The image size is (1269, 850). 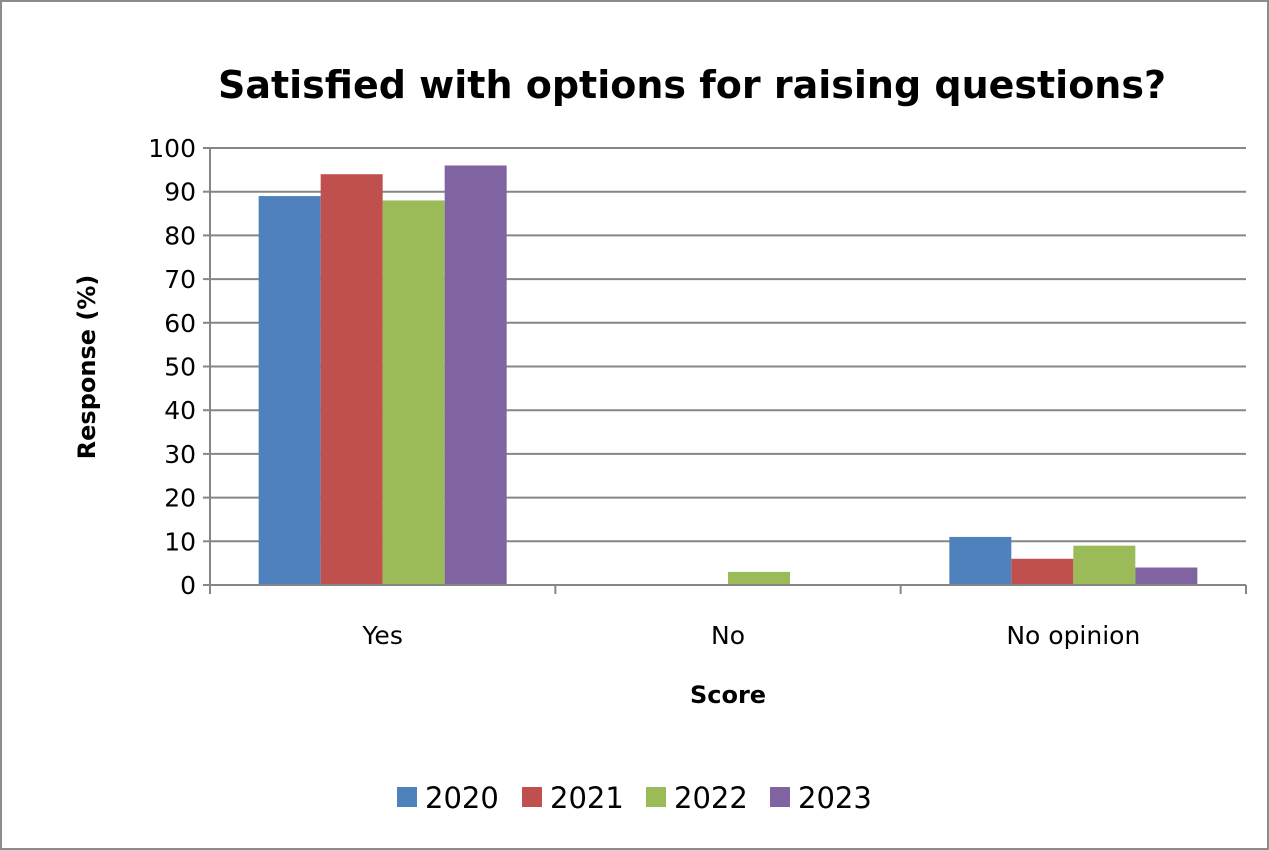 I want to click on legend-item-2021: 2021, so click(x=573, y=798).